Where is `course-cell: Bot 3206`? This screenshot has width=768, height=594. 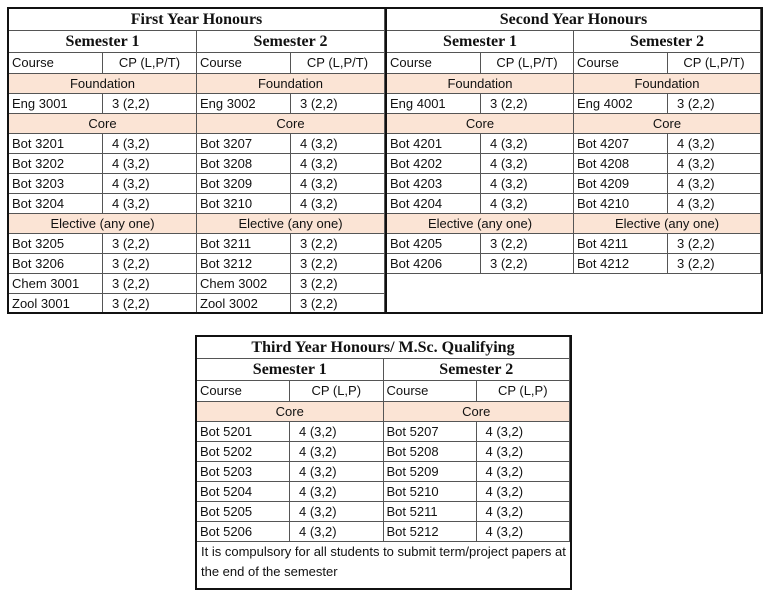
course-cell: Bot 3206 is located at coordinates (56, 264).